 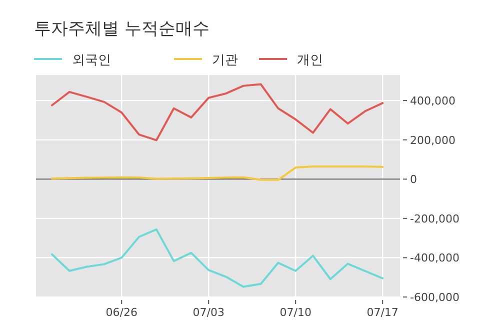 What do you see at coordinates (435, 297) in the screenshot?
I see `y-tick-label: -600,000` at bounding box center [435, 297].